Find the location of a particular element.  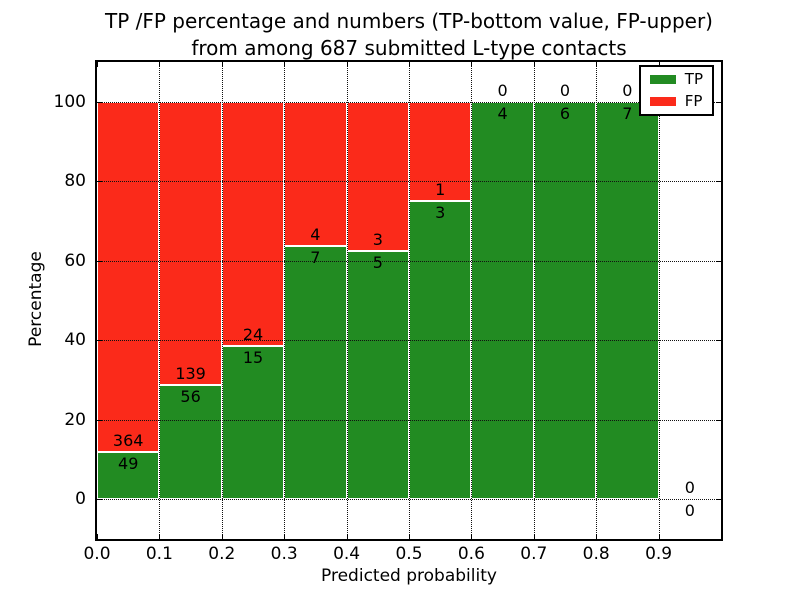

legend-label-tp: TP is located at coordinates (693, 79).